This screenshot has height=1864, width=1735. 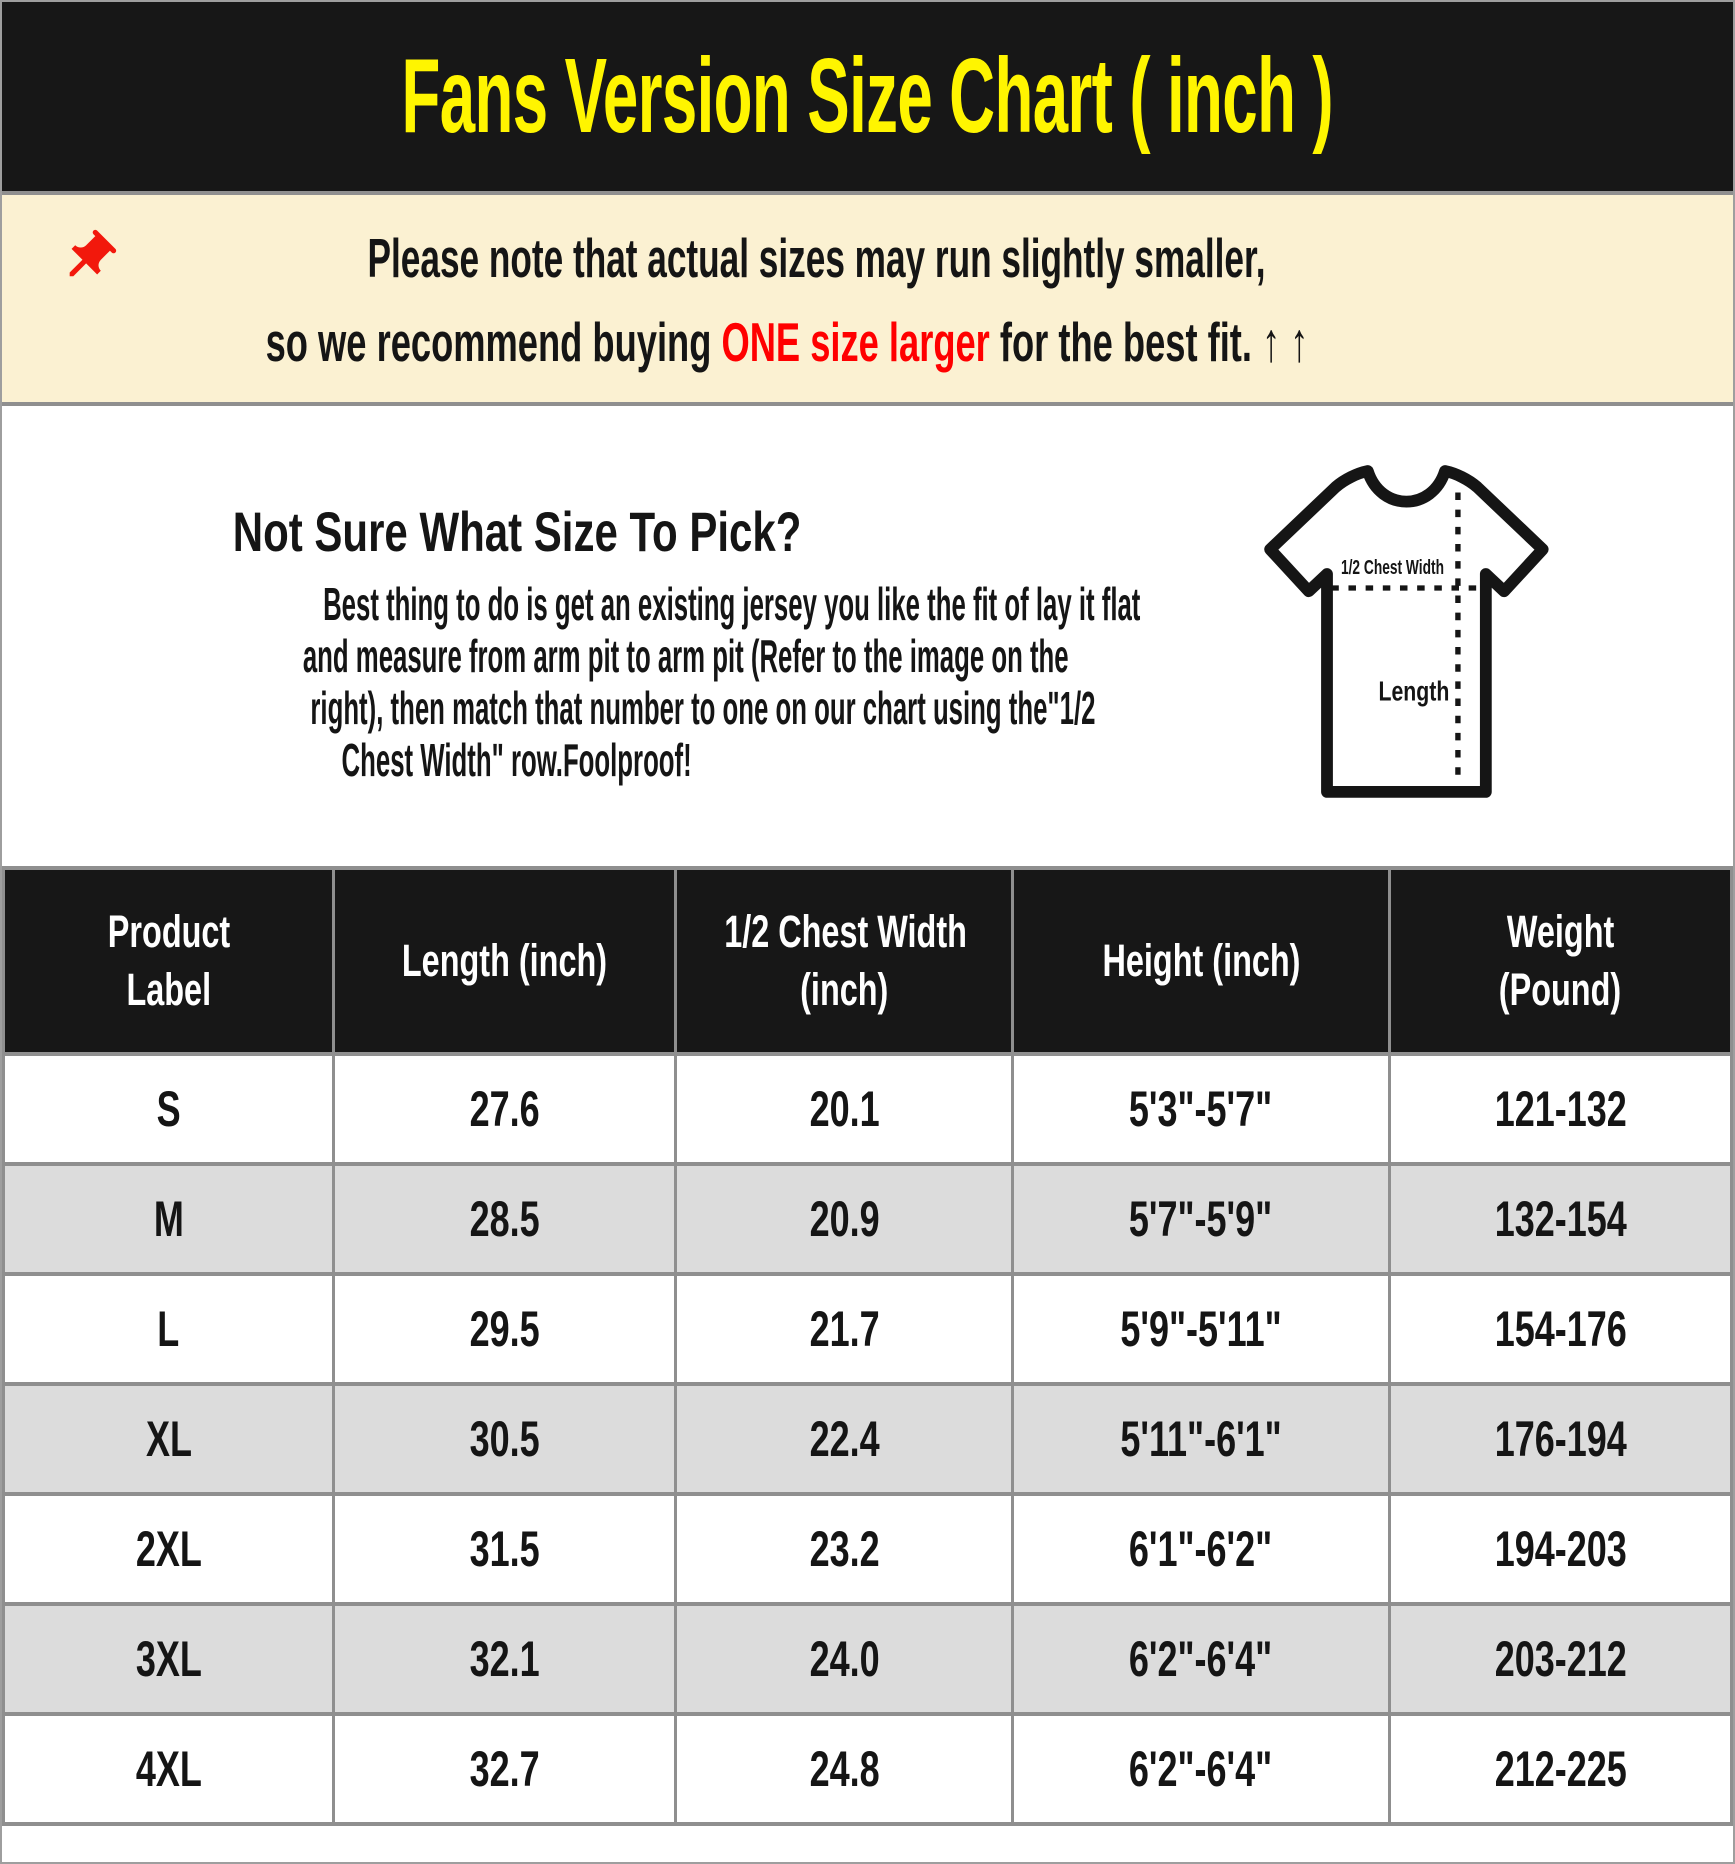 I want to click on size-cell: L, so click(x=169, y=1329).